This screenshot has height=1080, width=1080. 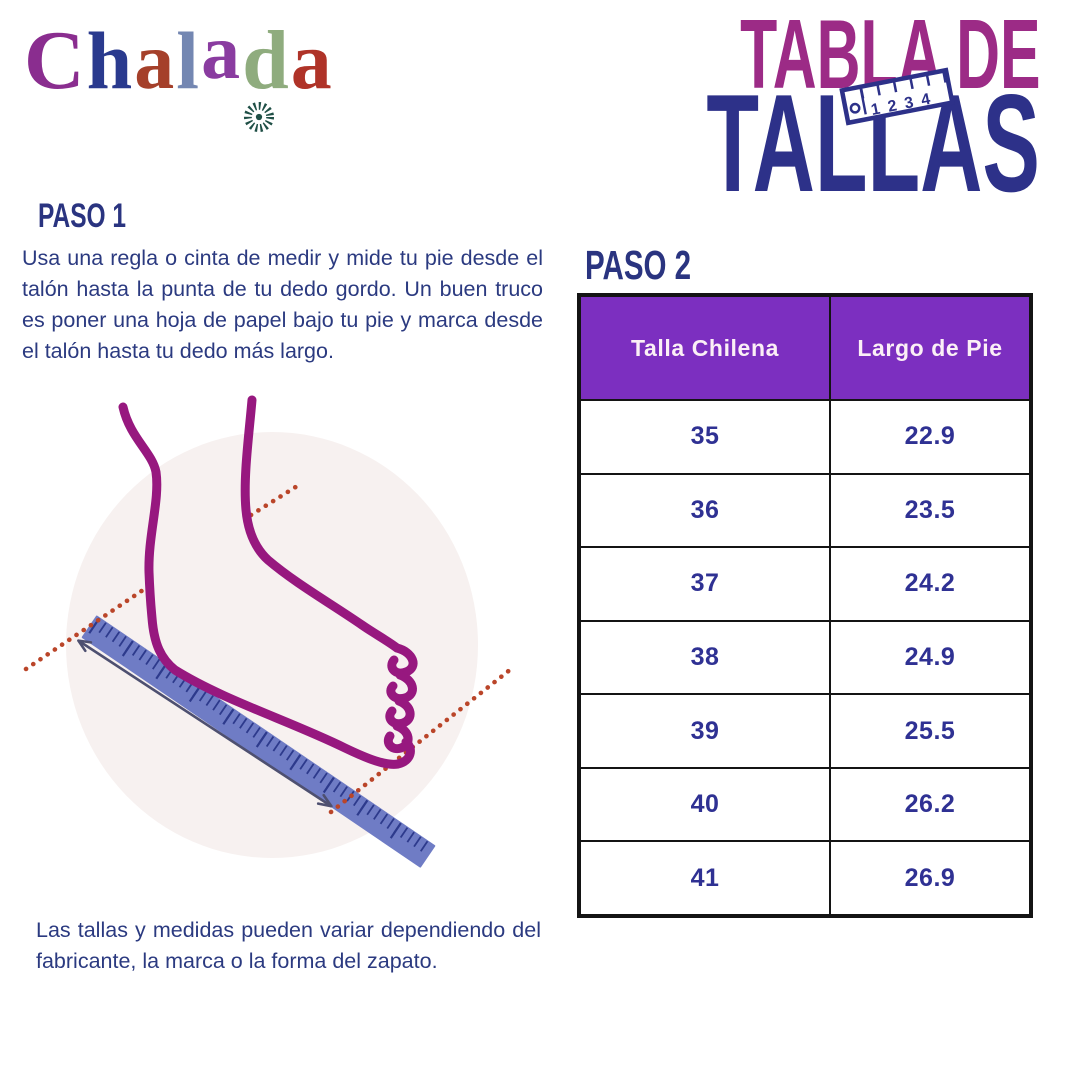 I want to click on cell-chilean-size: 37, so click(x=705, y=584).